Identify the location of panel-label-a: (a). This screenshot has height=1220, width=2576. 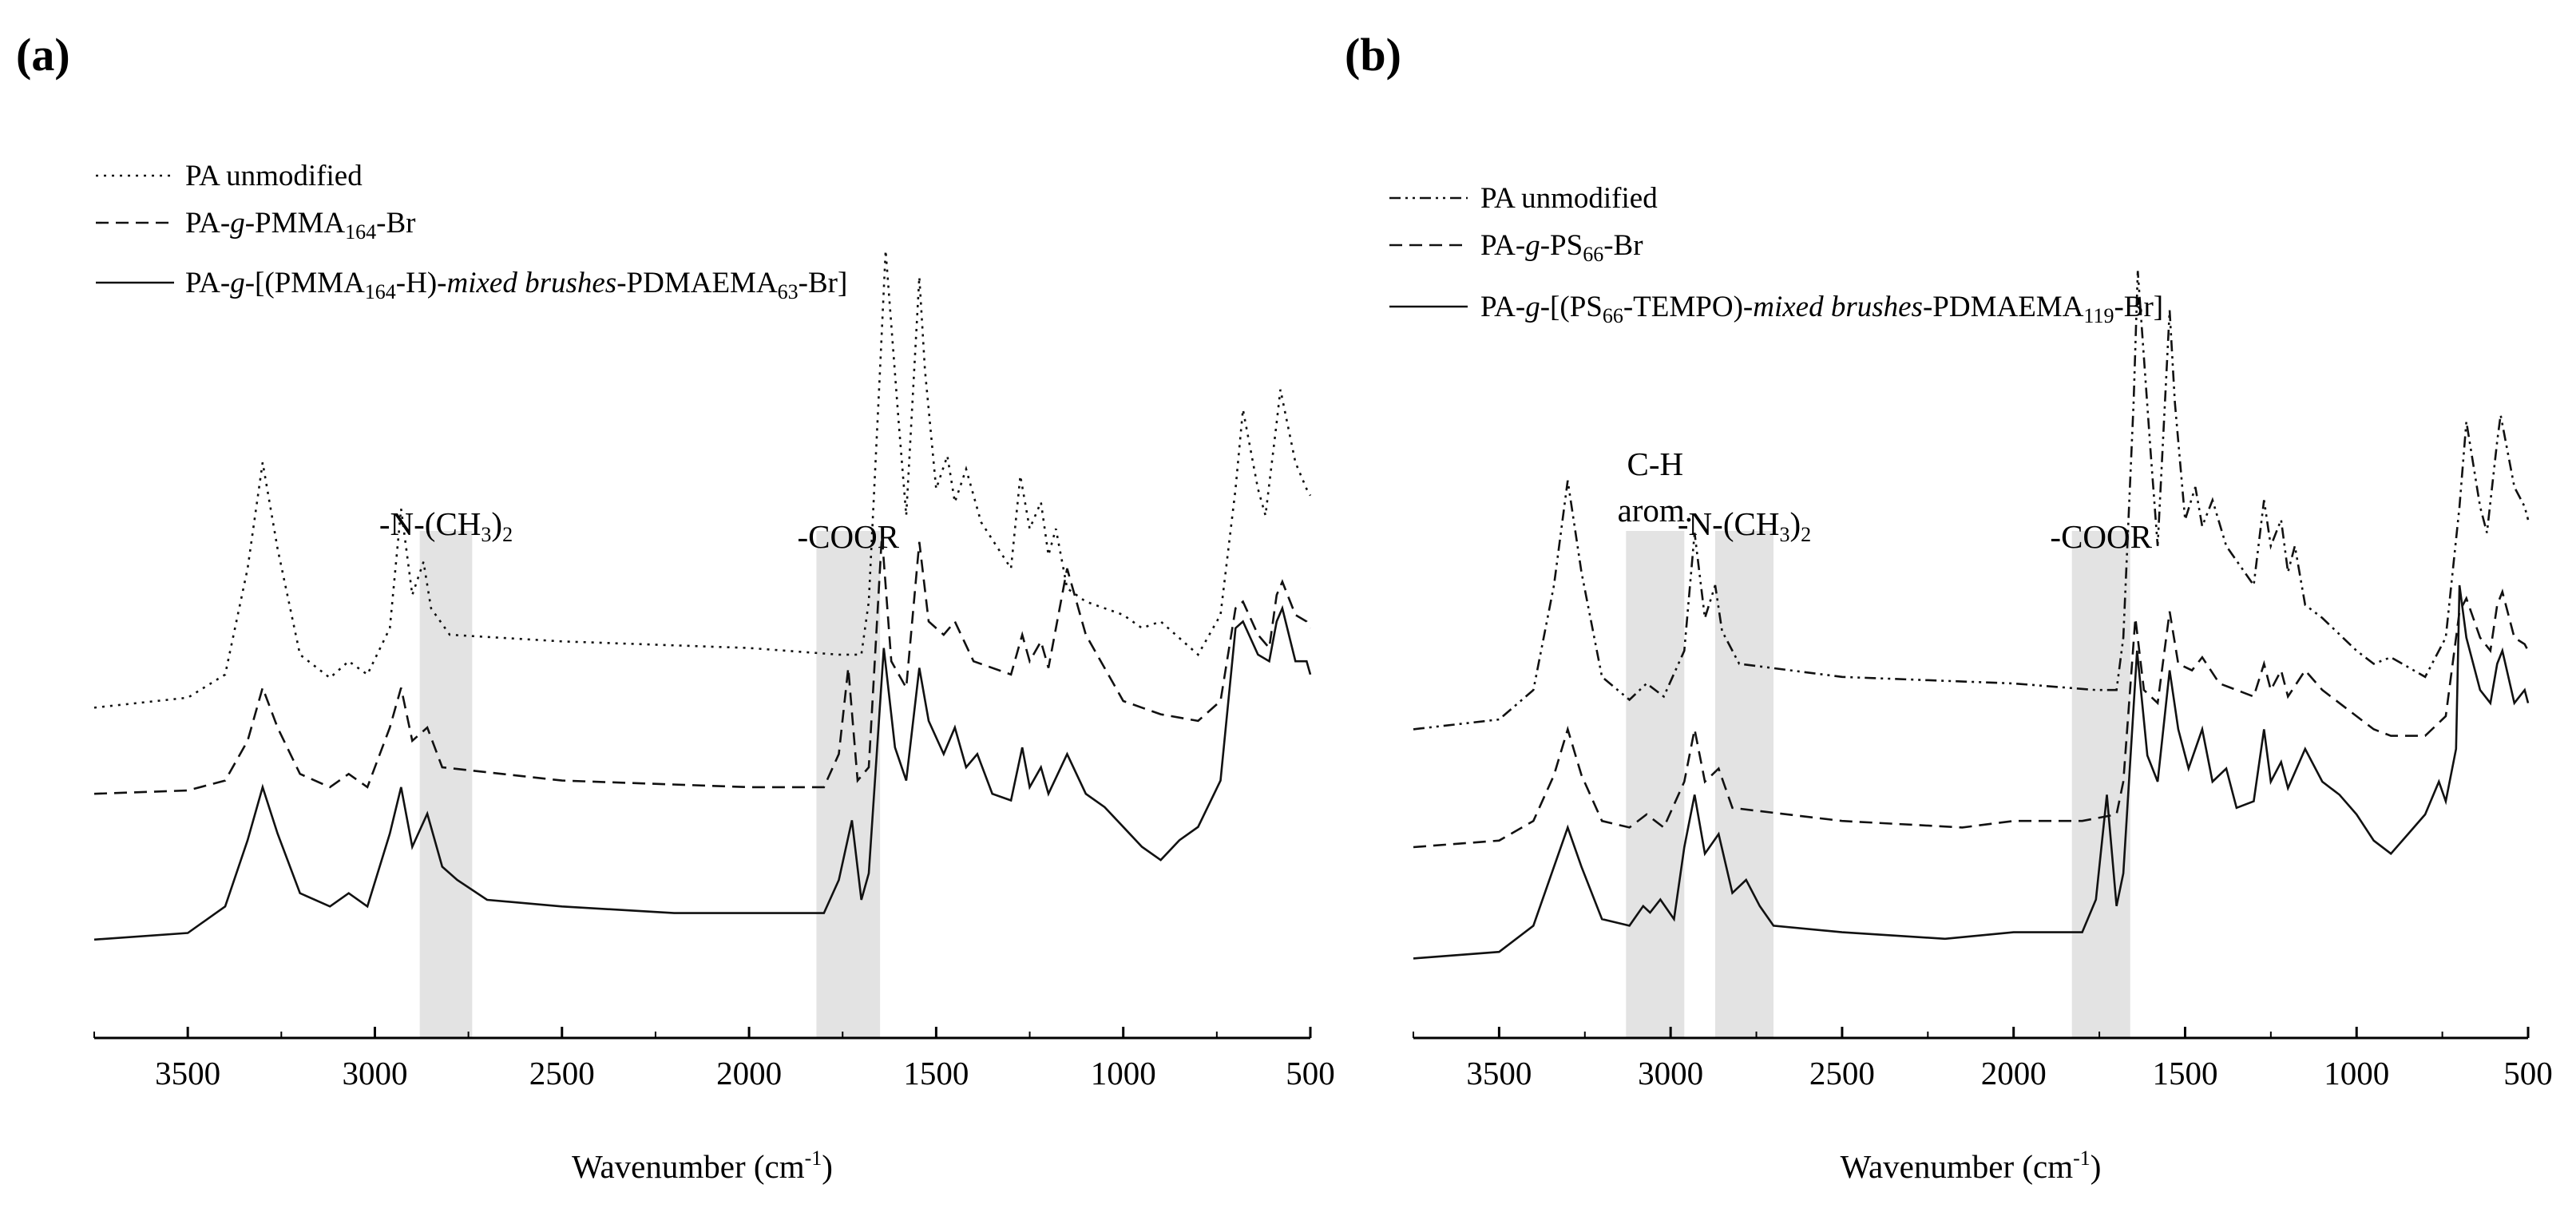
(43, 55).